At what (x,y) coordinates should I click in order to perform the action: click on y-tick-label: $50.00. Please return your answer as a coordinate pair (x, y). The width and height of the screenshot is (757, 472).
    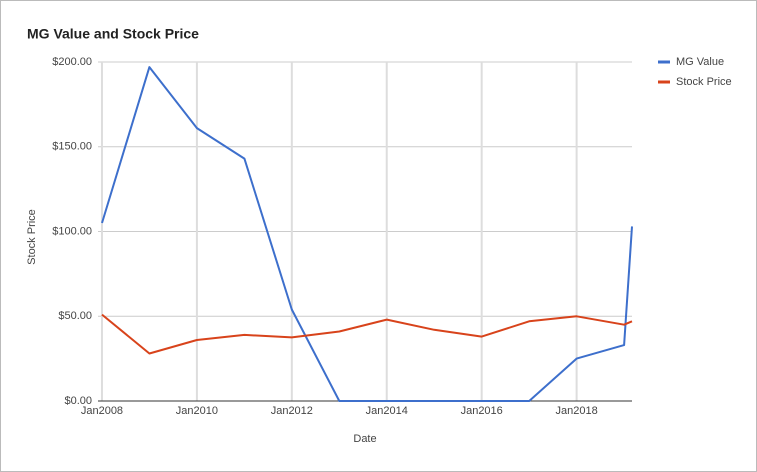
    Looking at the image, I should click on (75, 316).